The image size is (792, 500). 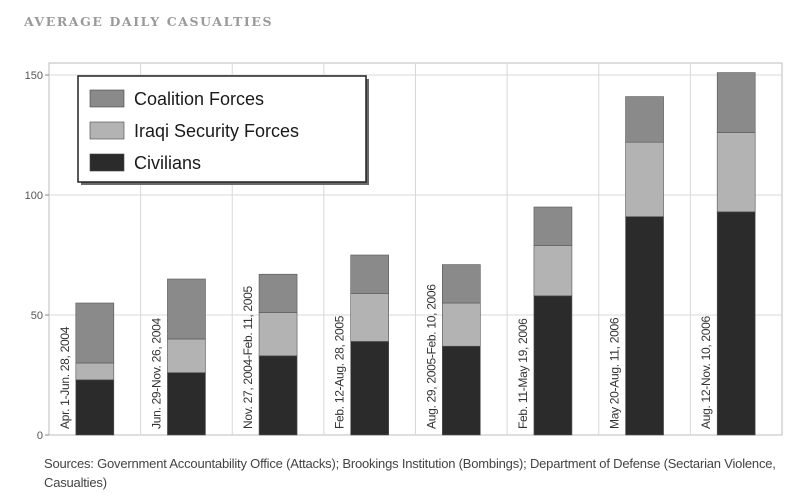 I want to click on legend-box, so click(x=222, y=129).